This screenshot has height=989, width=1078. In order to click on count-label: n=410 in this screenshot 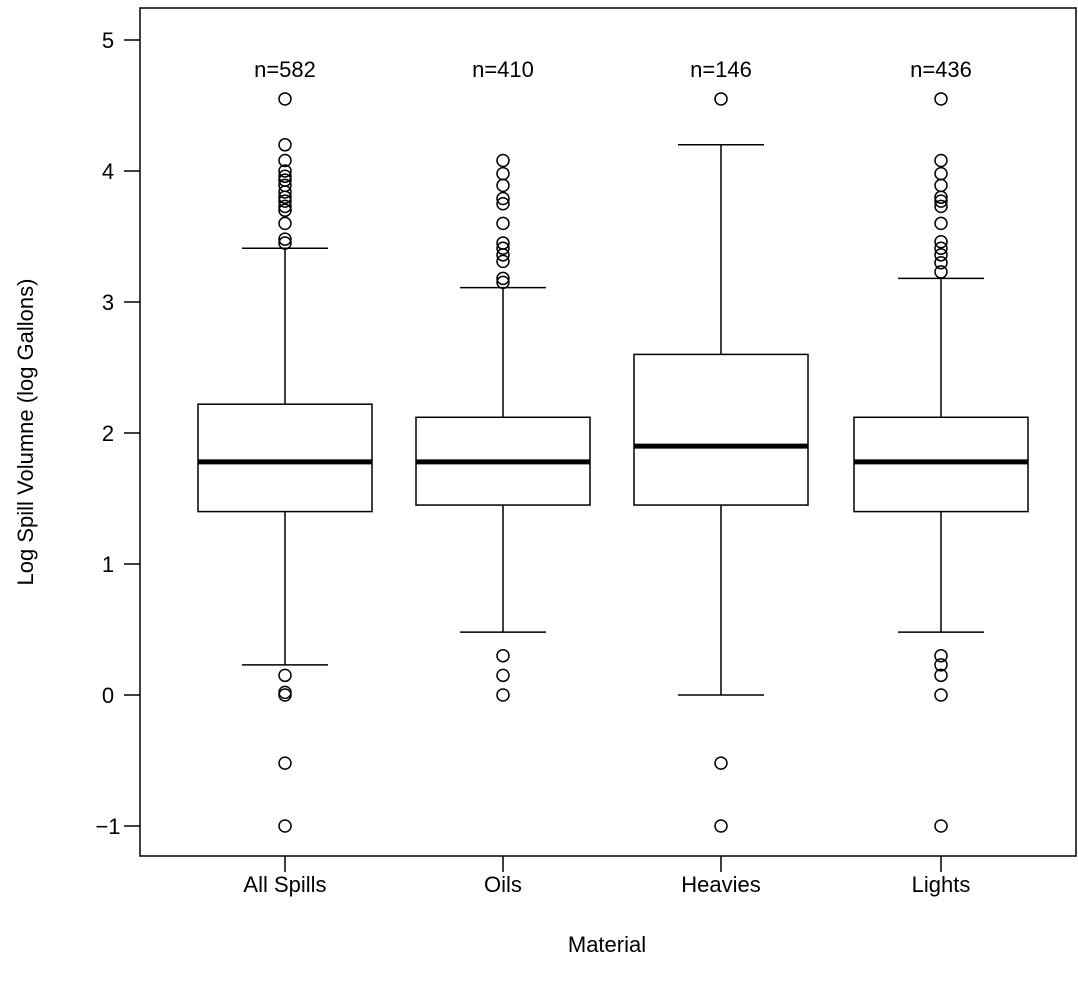, I will do `click(503, 69)`.